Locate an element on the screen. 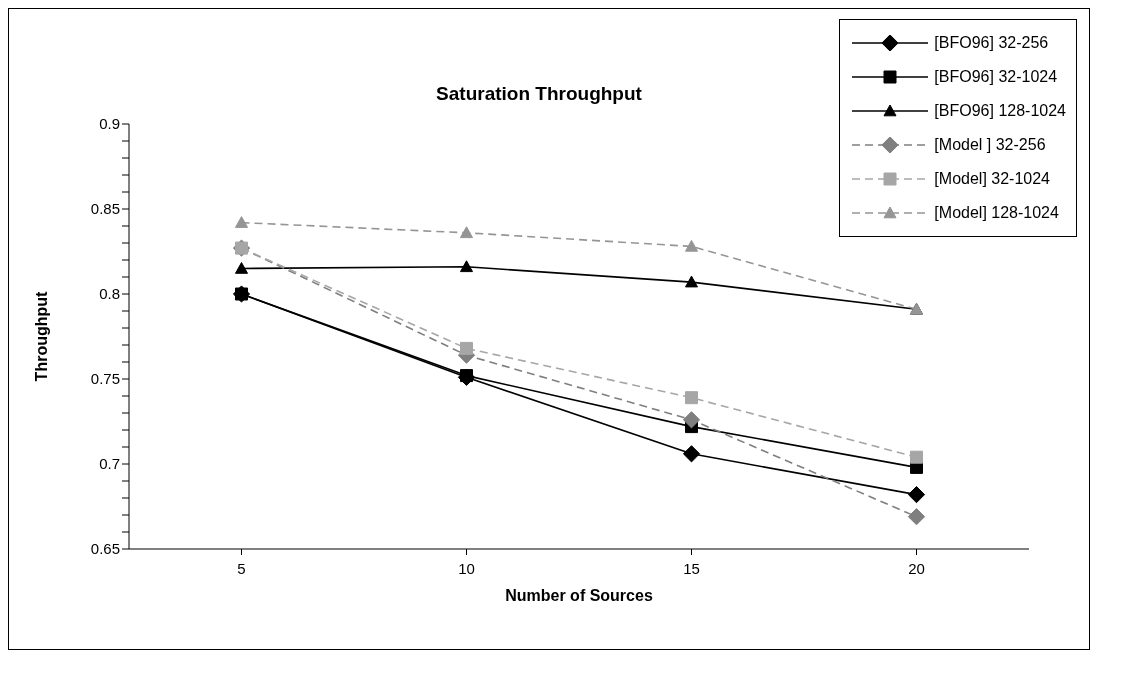 This screenshot has width=1126, height=696. y-tick-label: 0.75 is located at coordinates (105, 379).